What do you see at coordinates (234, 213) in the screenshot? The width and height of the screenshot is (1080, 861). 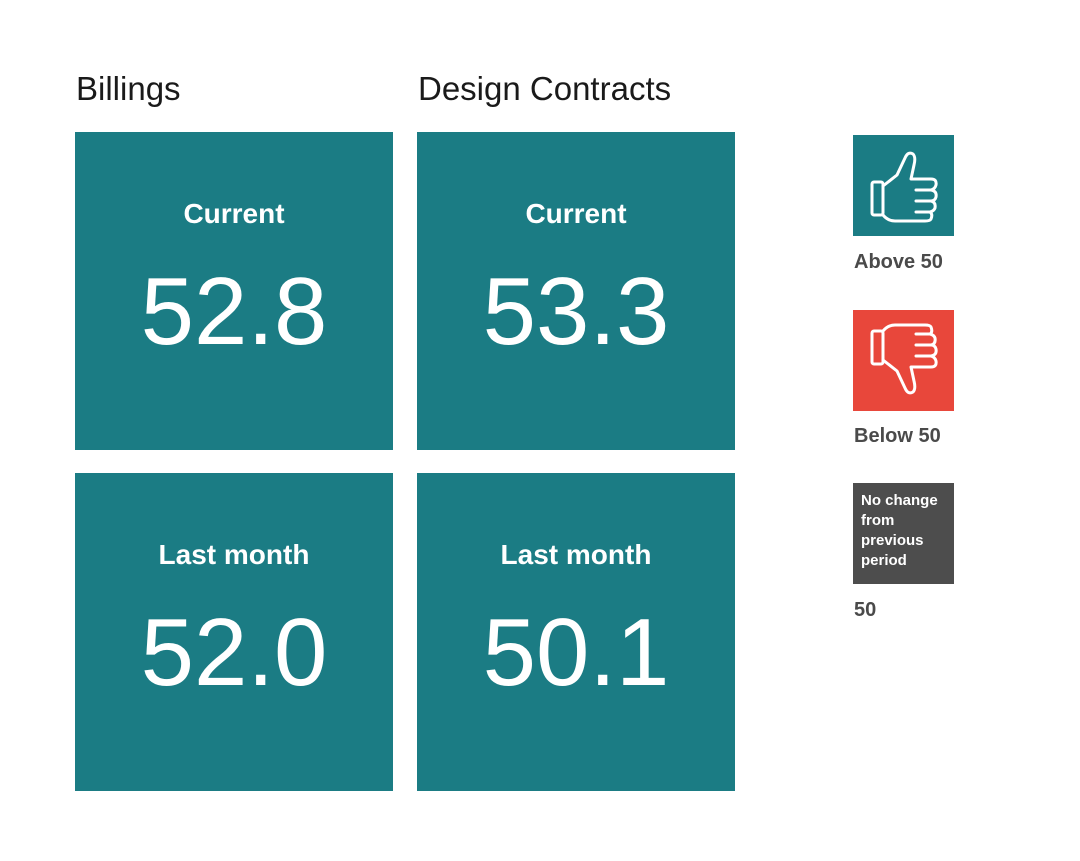 I see `billings-current-label: Current` at bounding box center [234, 213].